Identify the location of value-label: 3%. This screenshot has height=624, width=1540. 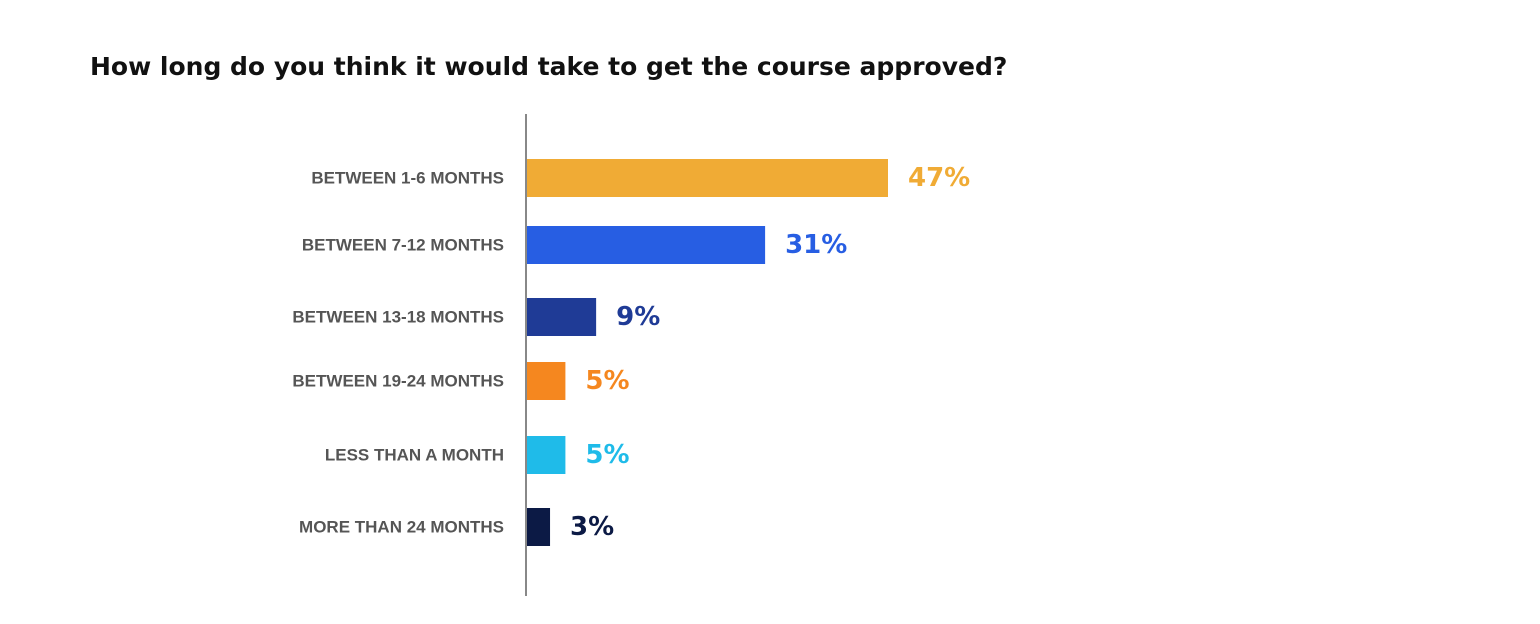
(592, 527).